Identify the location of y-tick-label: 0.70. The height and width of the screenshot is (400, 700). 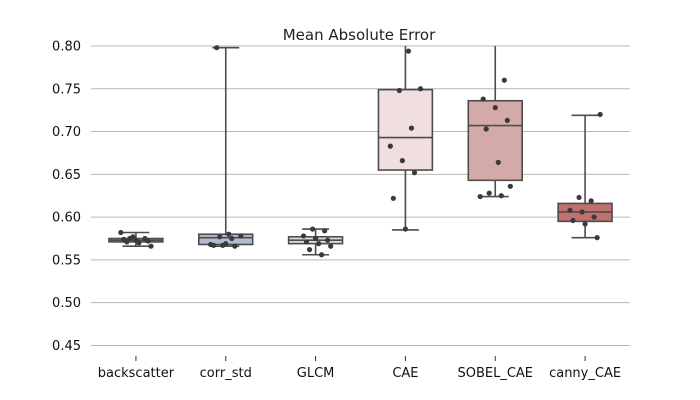
(66, 132).